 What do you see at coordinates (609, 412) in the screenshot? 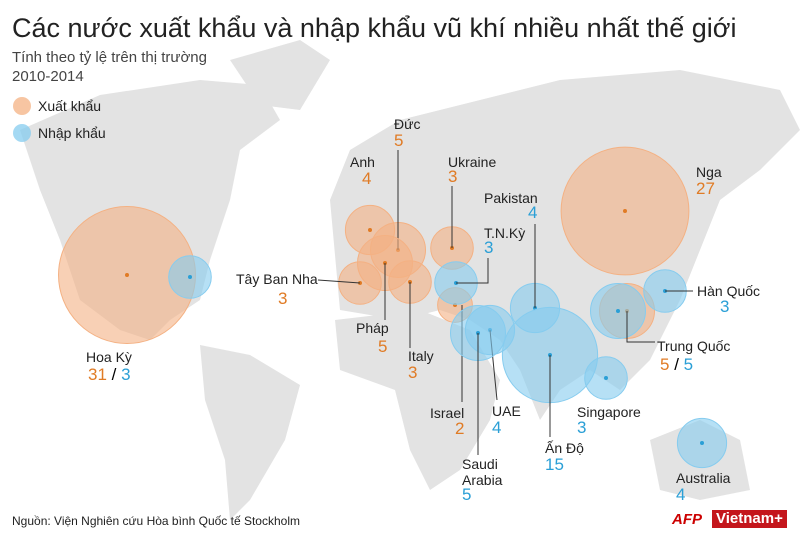
I see `country-name: Singapore` at bounding box center [609, 412].